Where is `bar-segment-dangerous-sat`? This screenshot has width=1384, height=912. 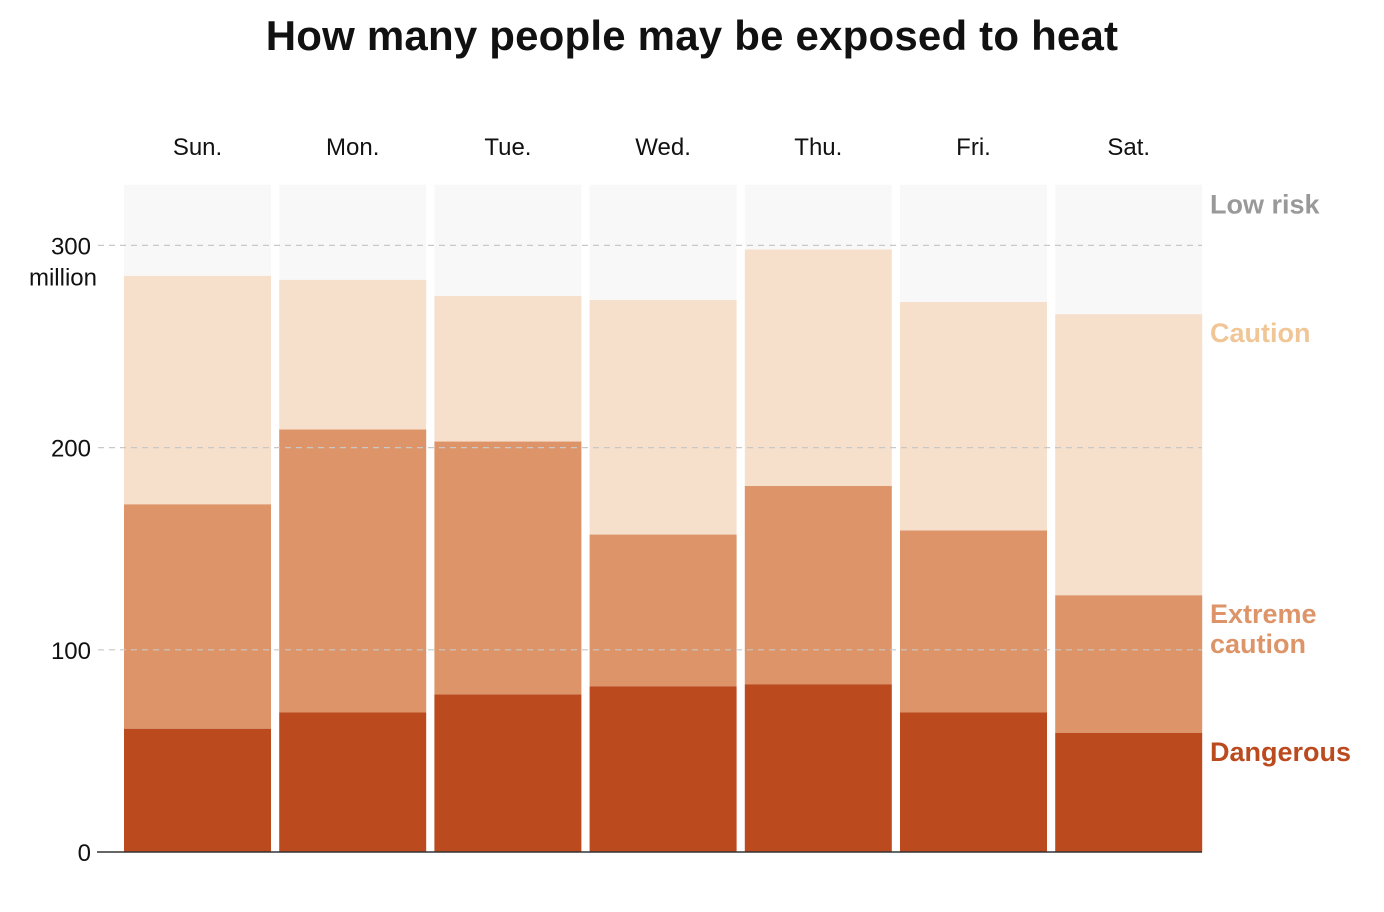 bar-segment-dangerous-sat is located at coordinates (1129, 792).